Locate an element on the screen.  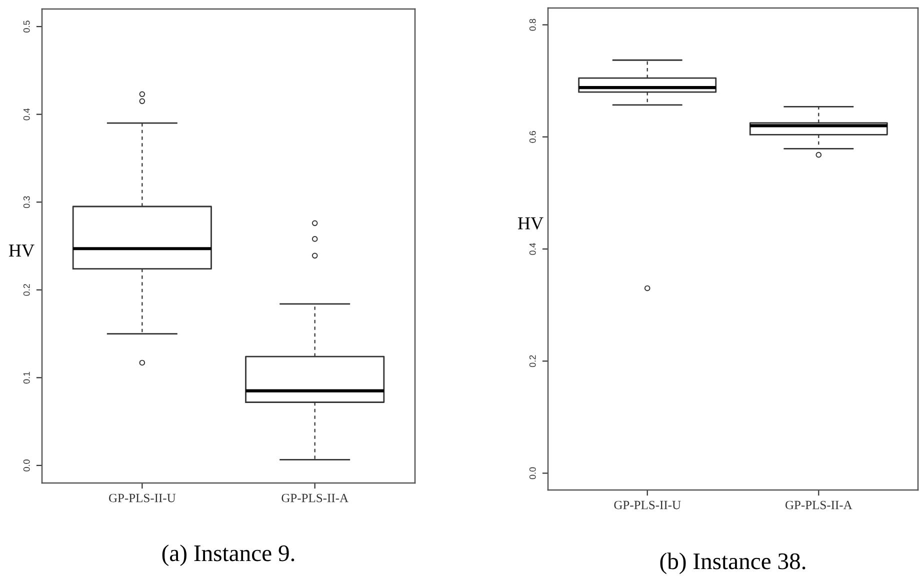
text: (a) Instance 9. is located at coordinates (228, 555).